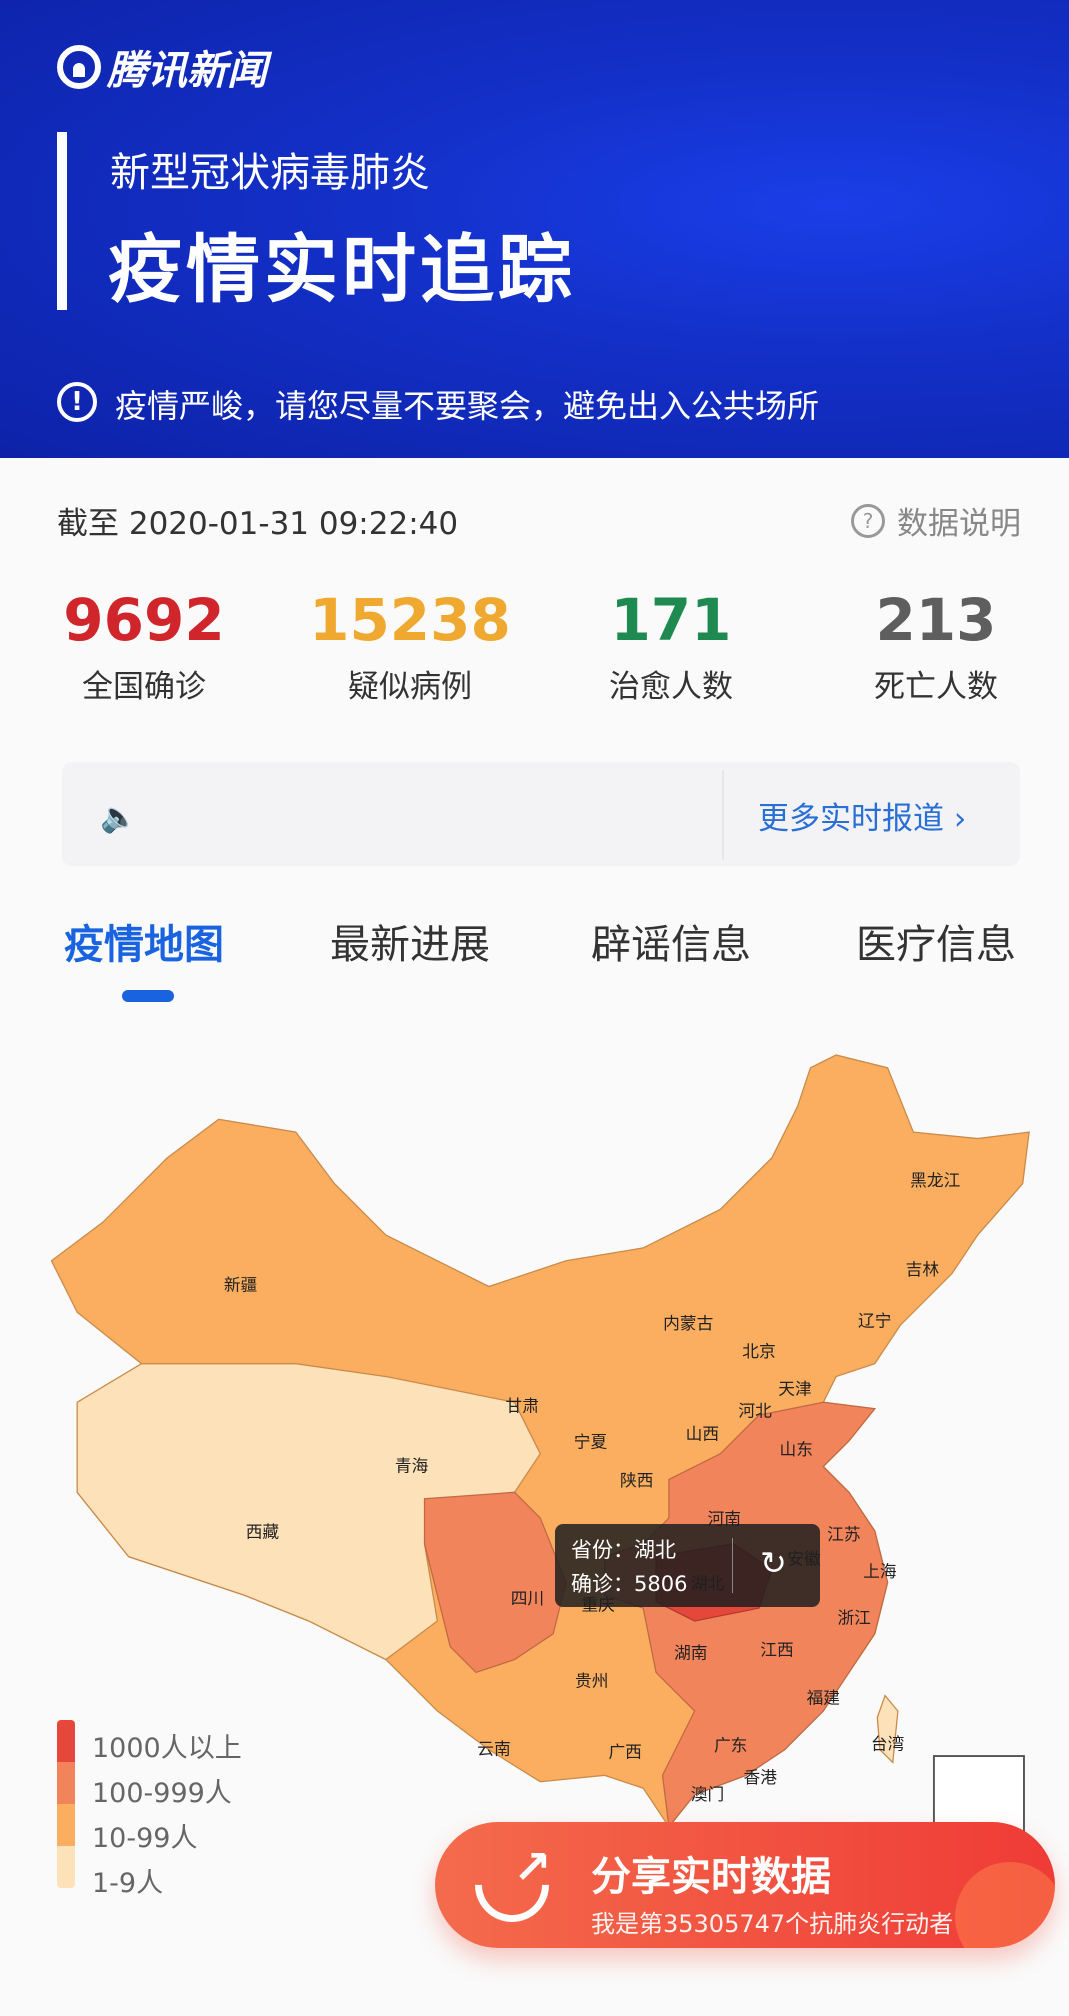 The width and height of the screenshot is (1069, 2016). I want to click on tab-epidemic-map: 疫情地图, so click(144, 945).